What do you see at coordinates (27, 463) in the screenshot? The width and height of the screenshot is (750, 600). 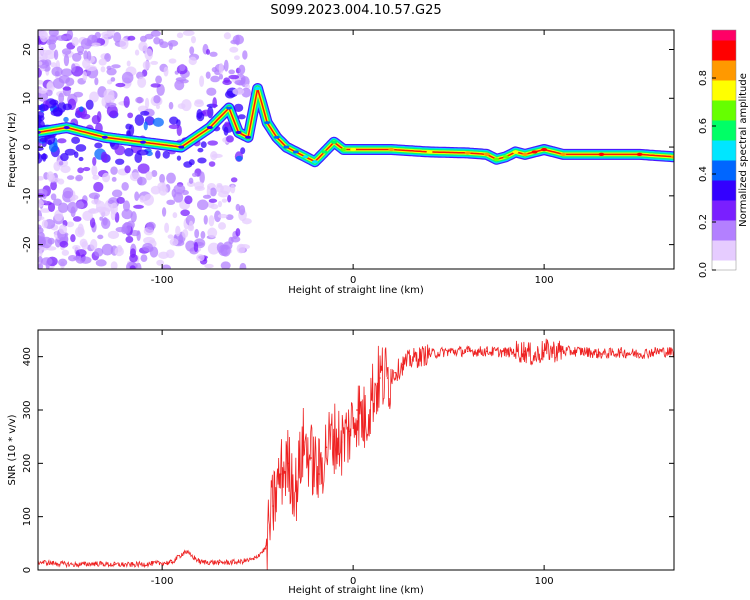 I see `y-tick-label: 200` at bounding box center [27, 463].